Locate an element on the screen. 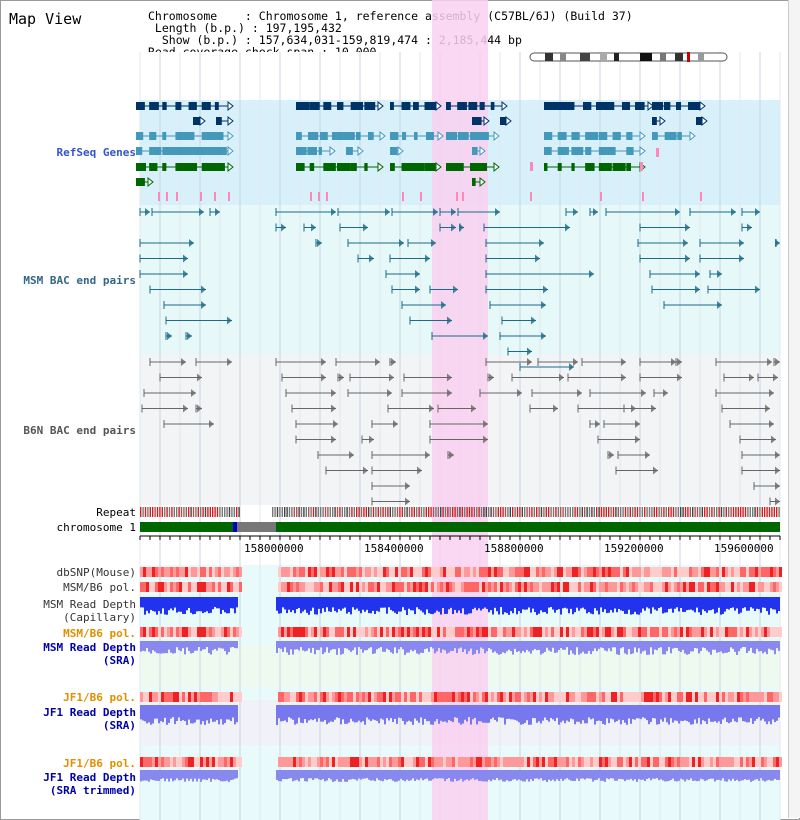 This screenshot has width=800, height=820. jf1-b6-pol-trimmed-label: JF1/B6 pol. is located at coordinates (99, 763).